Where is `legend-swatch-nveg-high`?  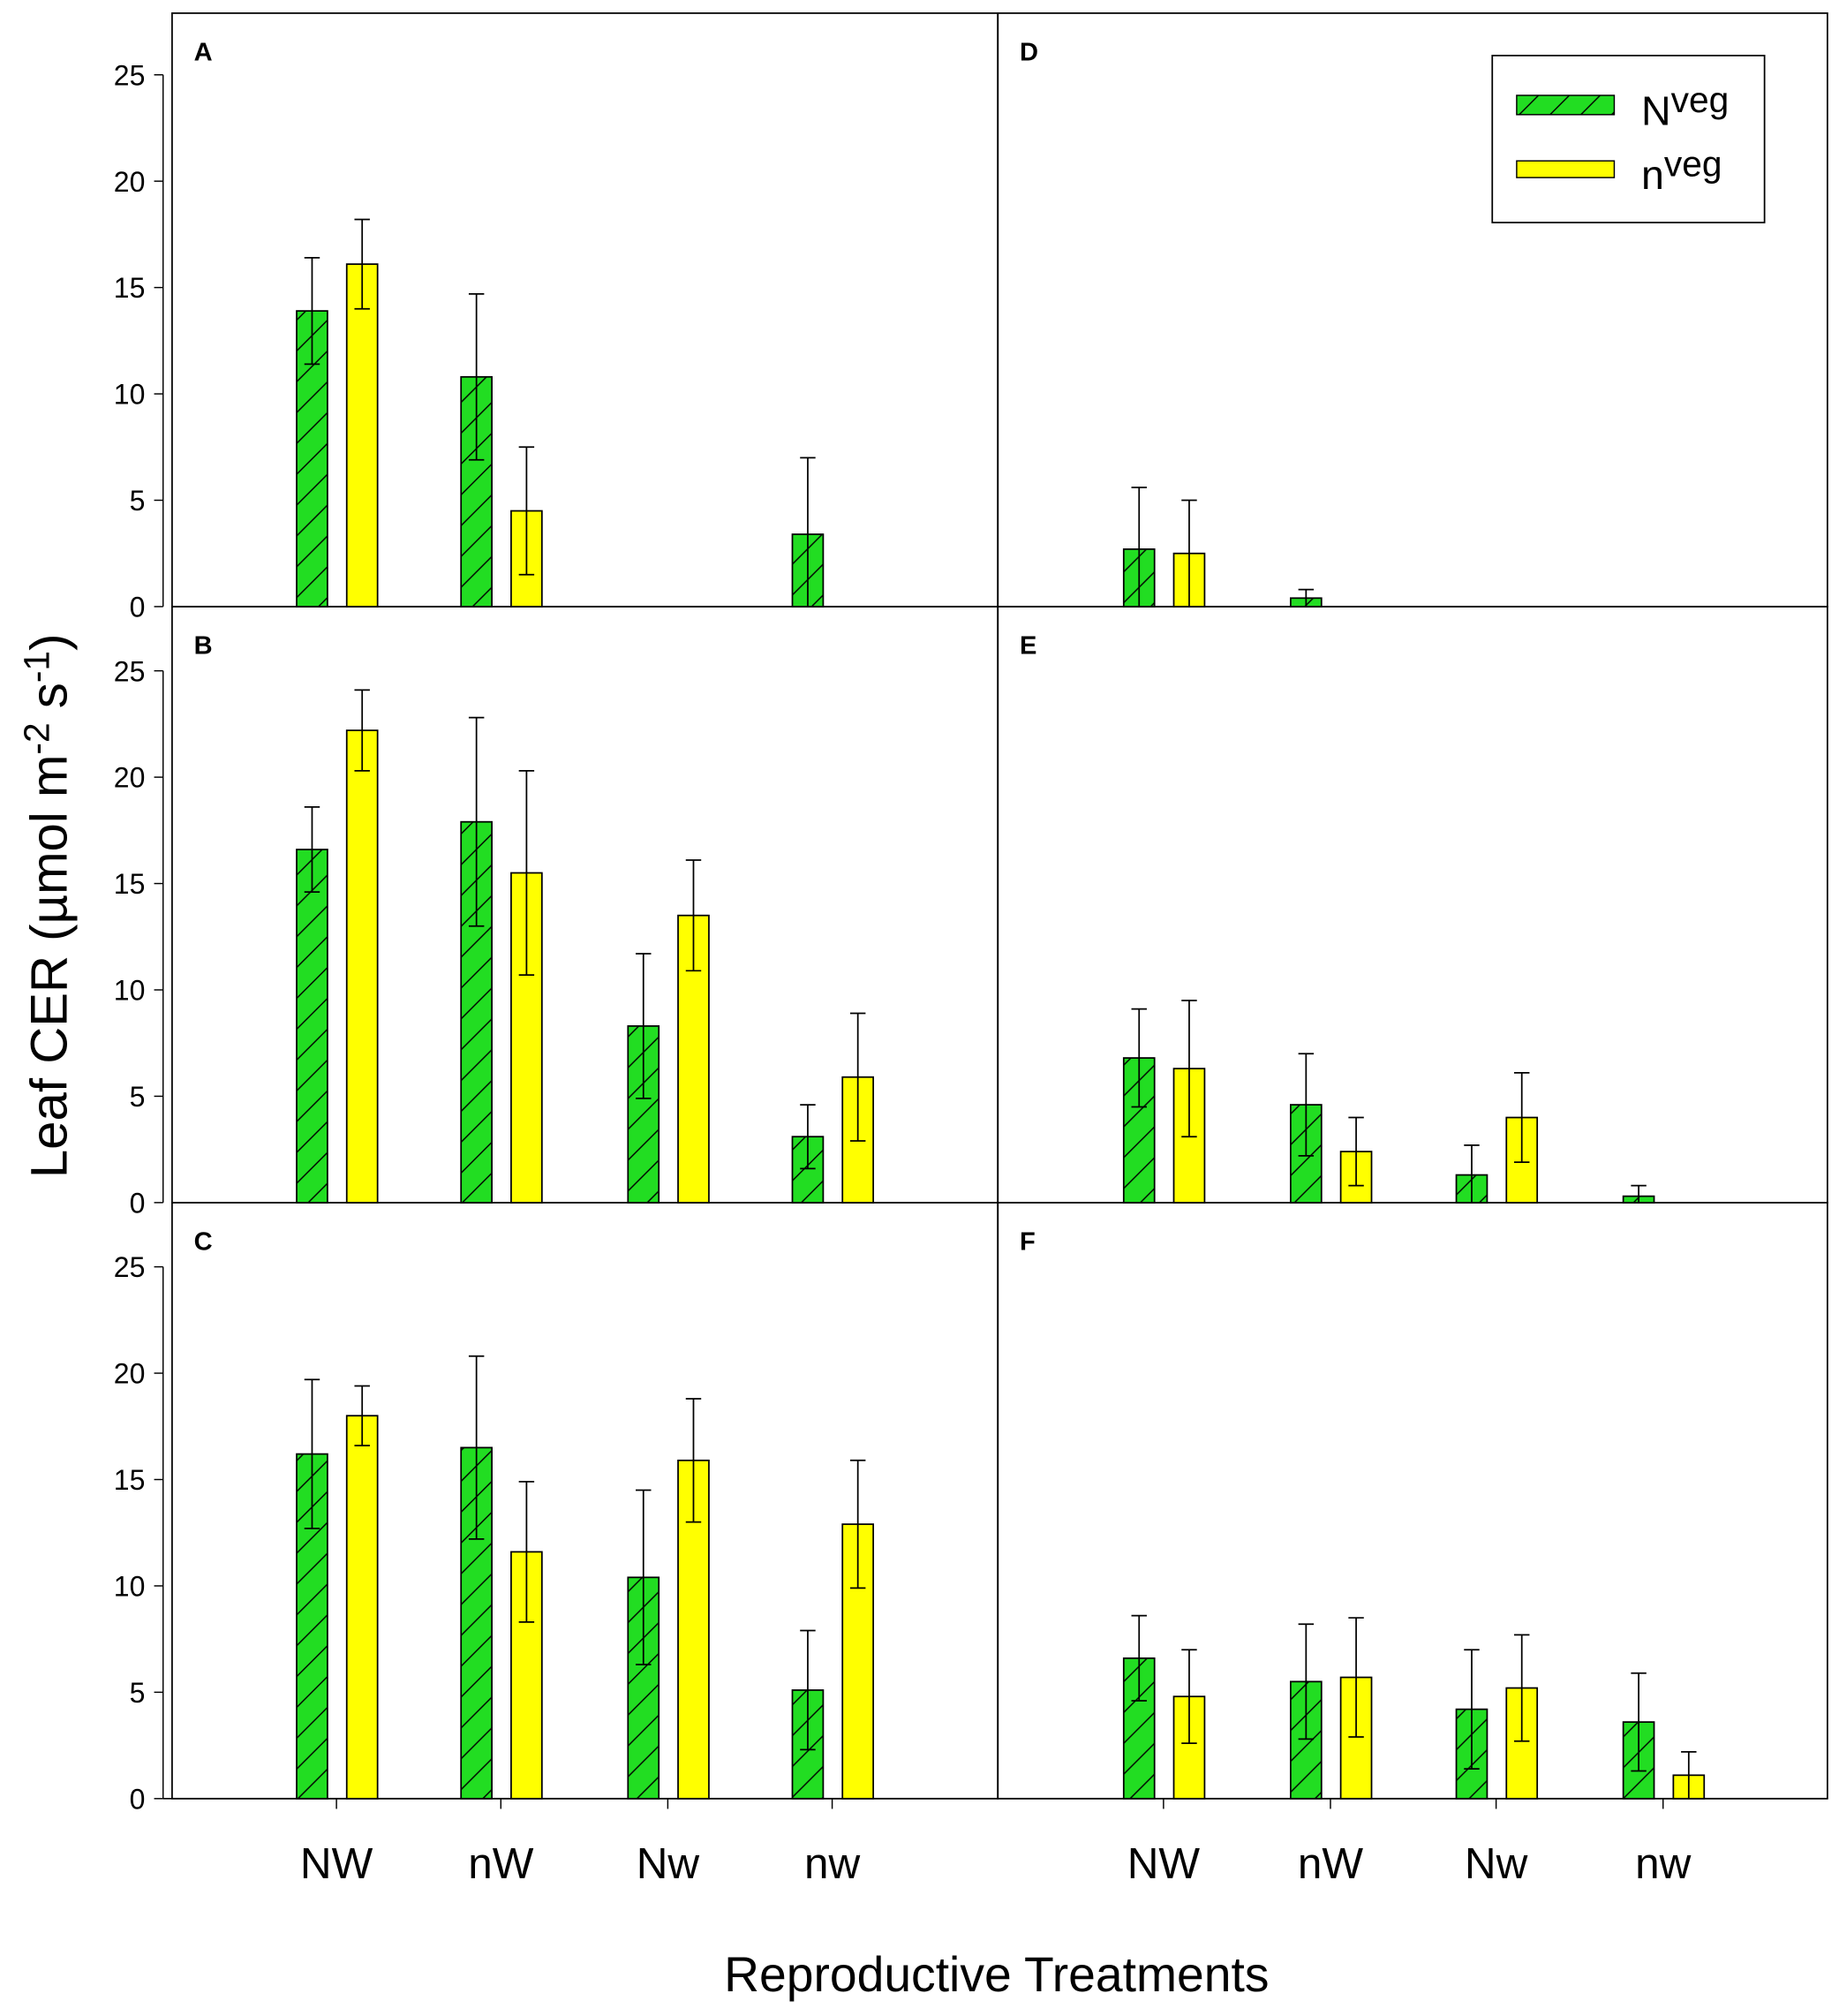
legend-swatch-nveg-high is located at coordinates (1566, 105).